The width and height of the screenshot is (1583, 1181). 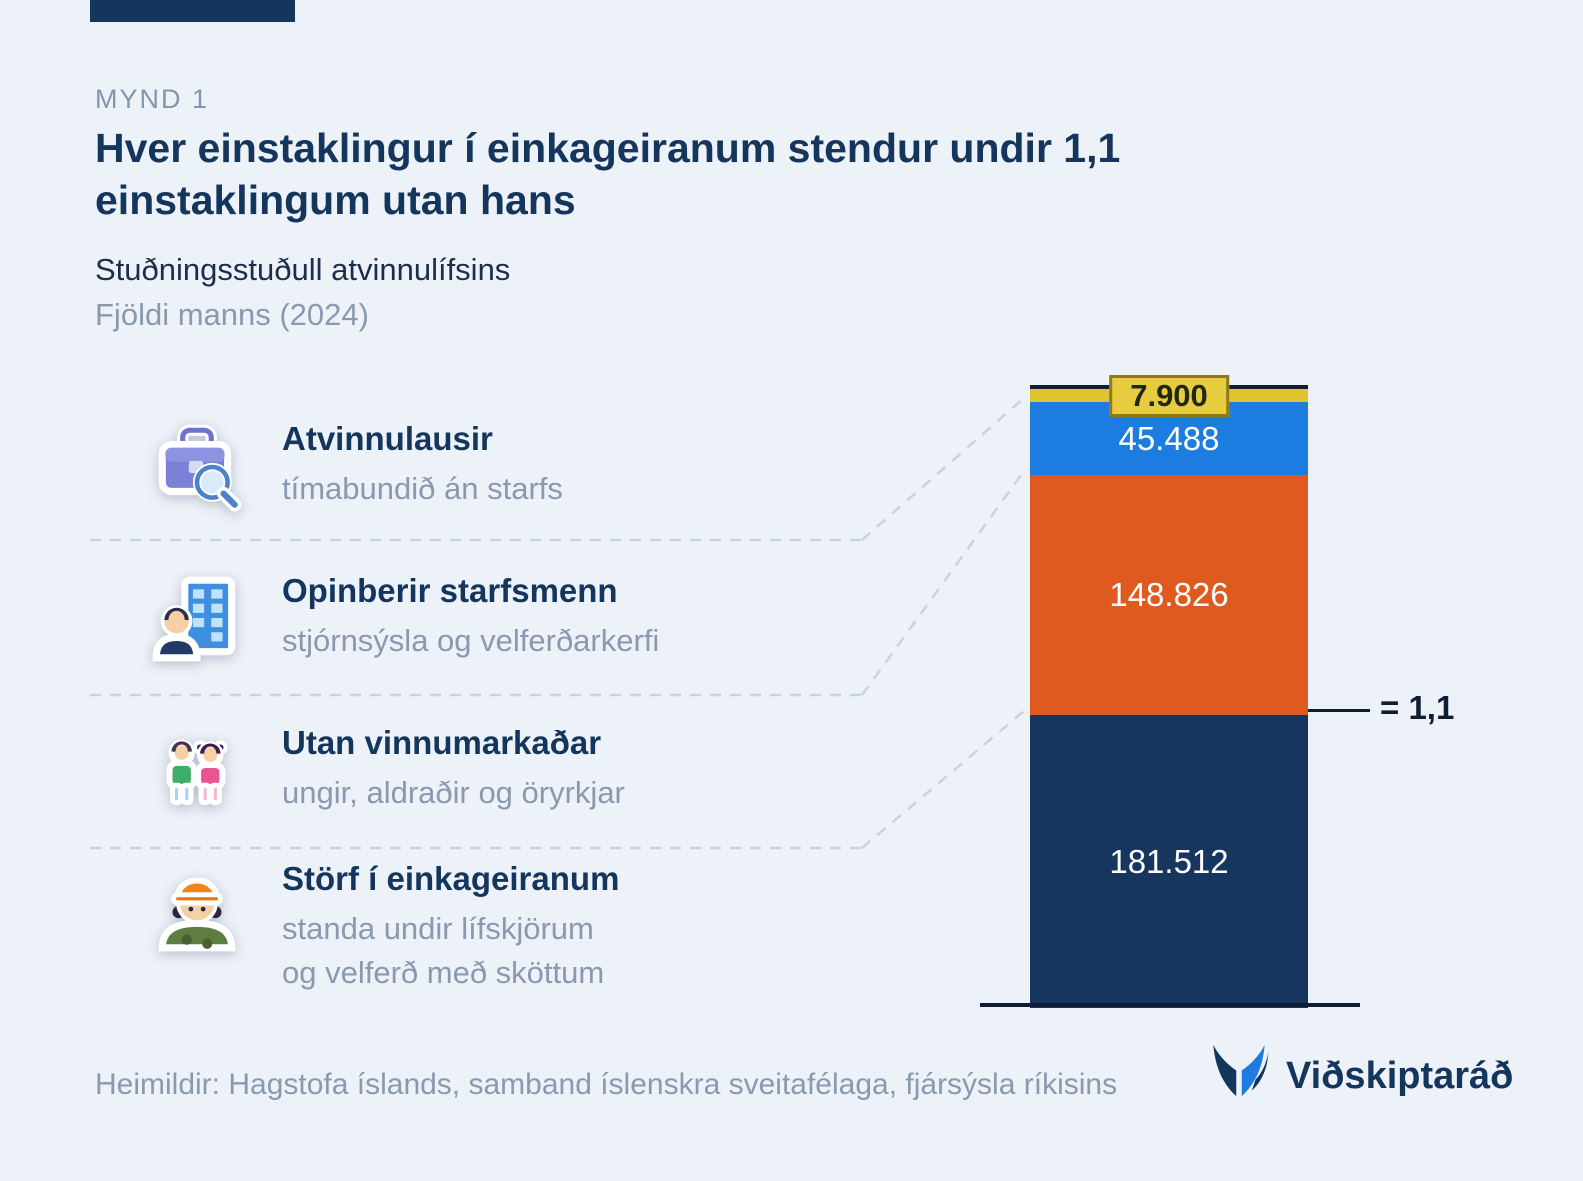 What do you see at coordinates (1339, 710) in the screenshot?
I see `ratio-marker-line` at bounding box center [1339, 710].